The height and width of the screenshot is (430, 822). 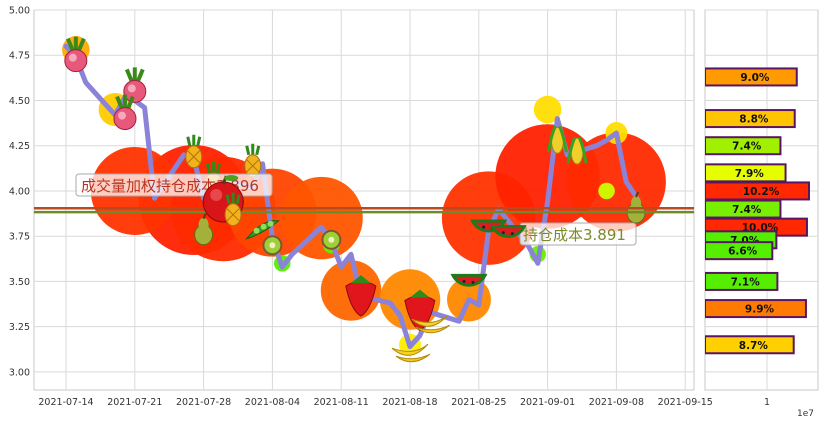 What do you see at coordinates (134, 402) in the screenshot?
I see `x-tick-label: 2021-07-21` at bounding box center [134, 402].